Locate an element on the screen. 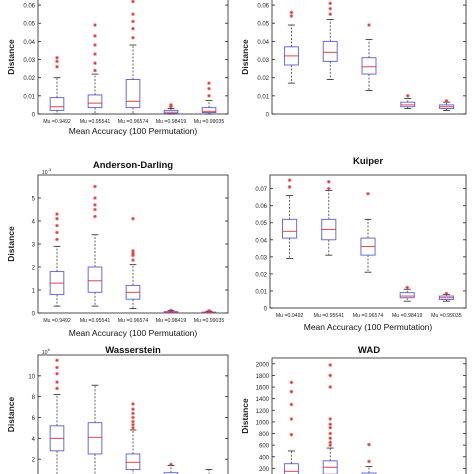  x-axis-label: Mean Accuracy (100 Permutation) is located at coordinates (133, 131).